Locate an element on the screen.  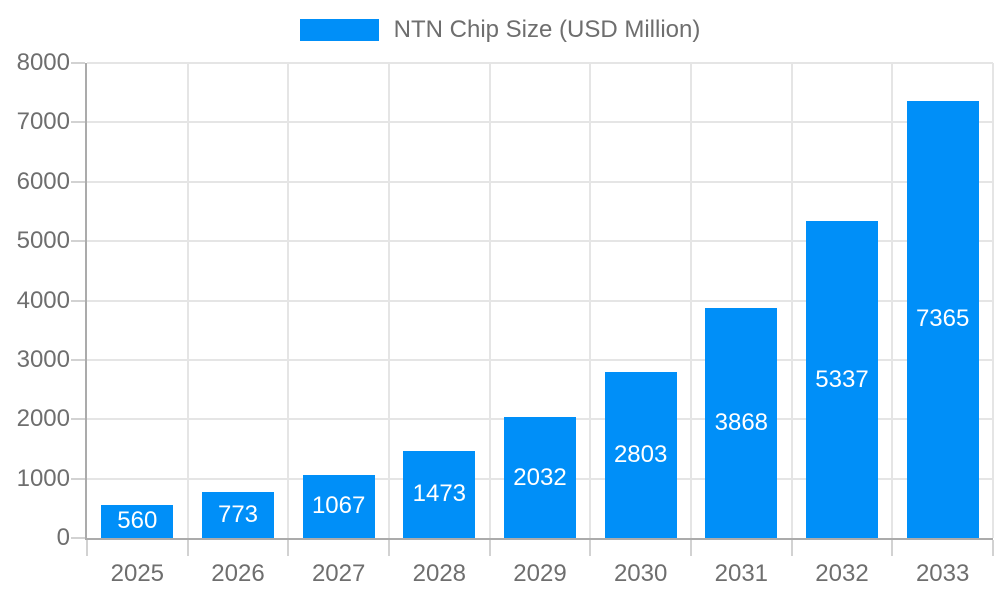
bar: 2803 is located at coordinates (640, 454).